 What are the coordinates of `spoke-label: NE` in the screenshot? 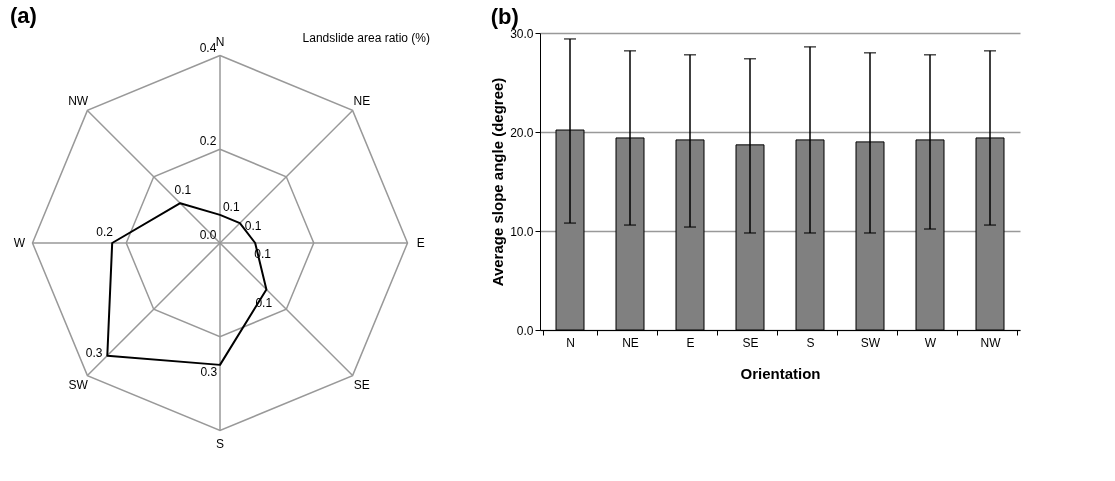 It's located at (362, 101).